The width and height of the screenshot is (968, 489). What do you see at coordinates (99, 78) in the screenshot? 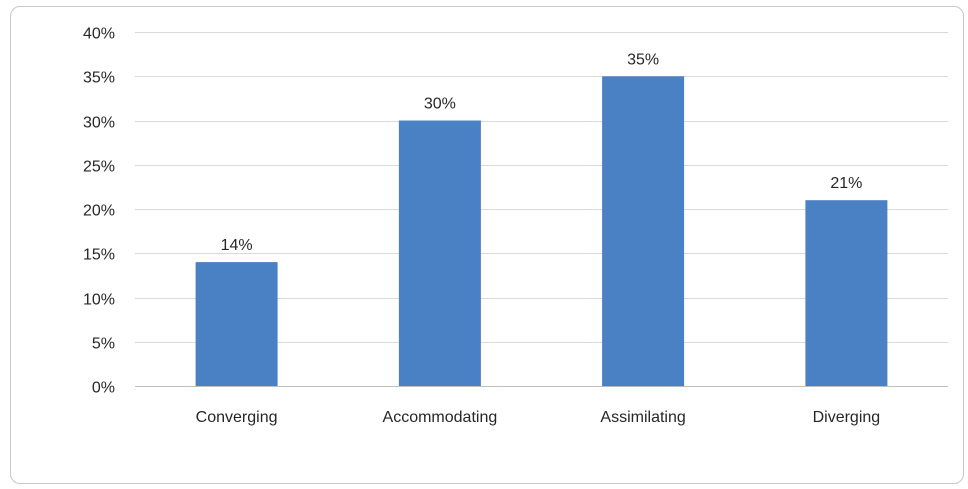
I see `y-tick-label: 35%` at bounding box center [99, 78].